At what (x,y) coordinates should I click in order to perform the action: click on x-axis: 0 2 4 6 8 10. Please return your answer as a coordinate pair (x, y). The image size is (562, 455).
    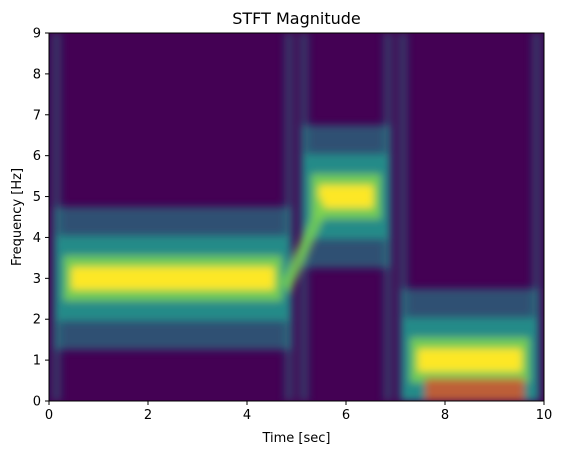
    Looking at the image, I should click on (298, 412).